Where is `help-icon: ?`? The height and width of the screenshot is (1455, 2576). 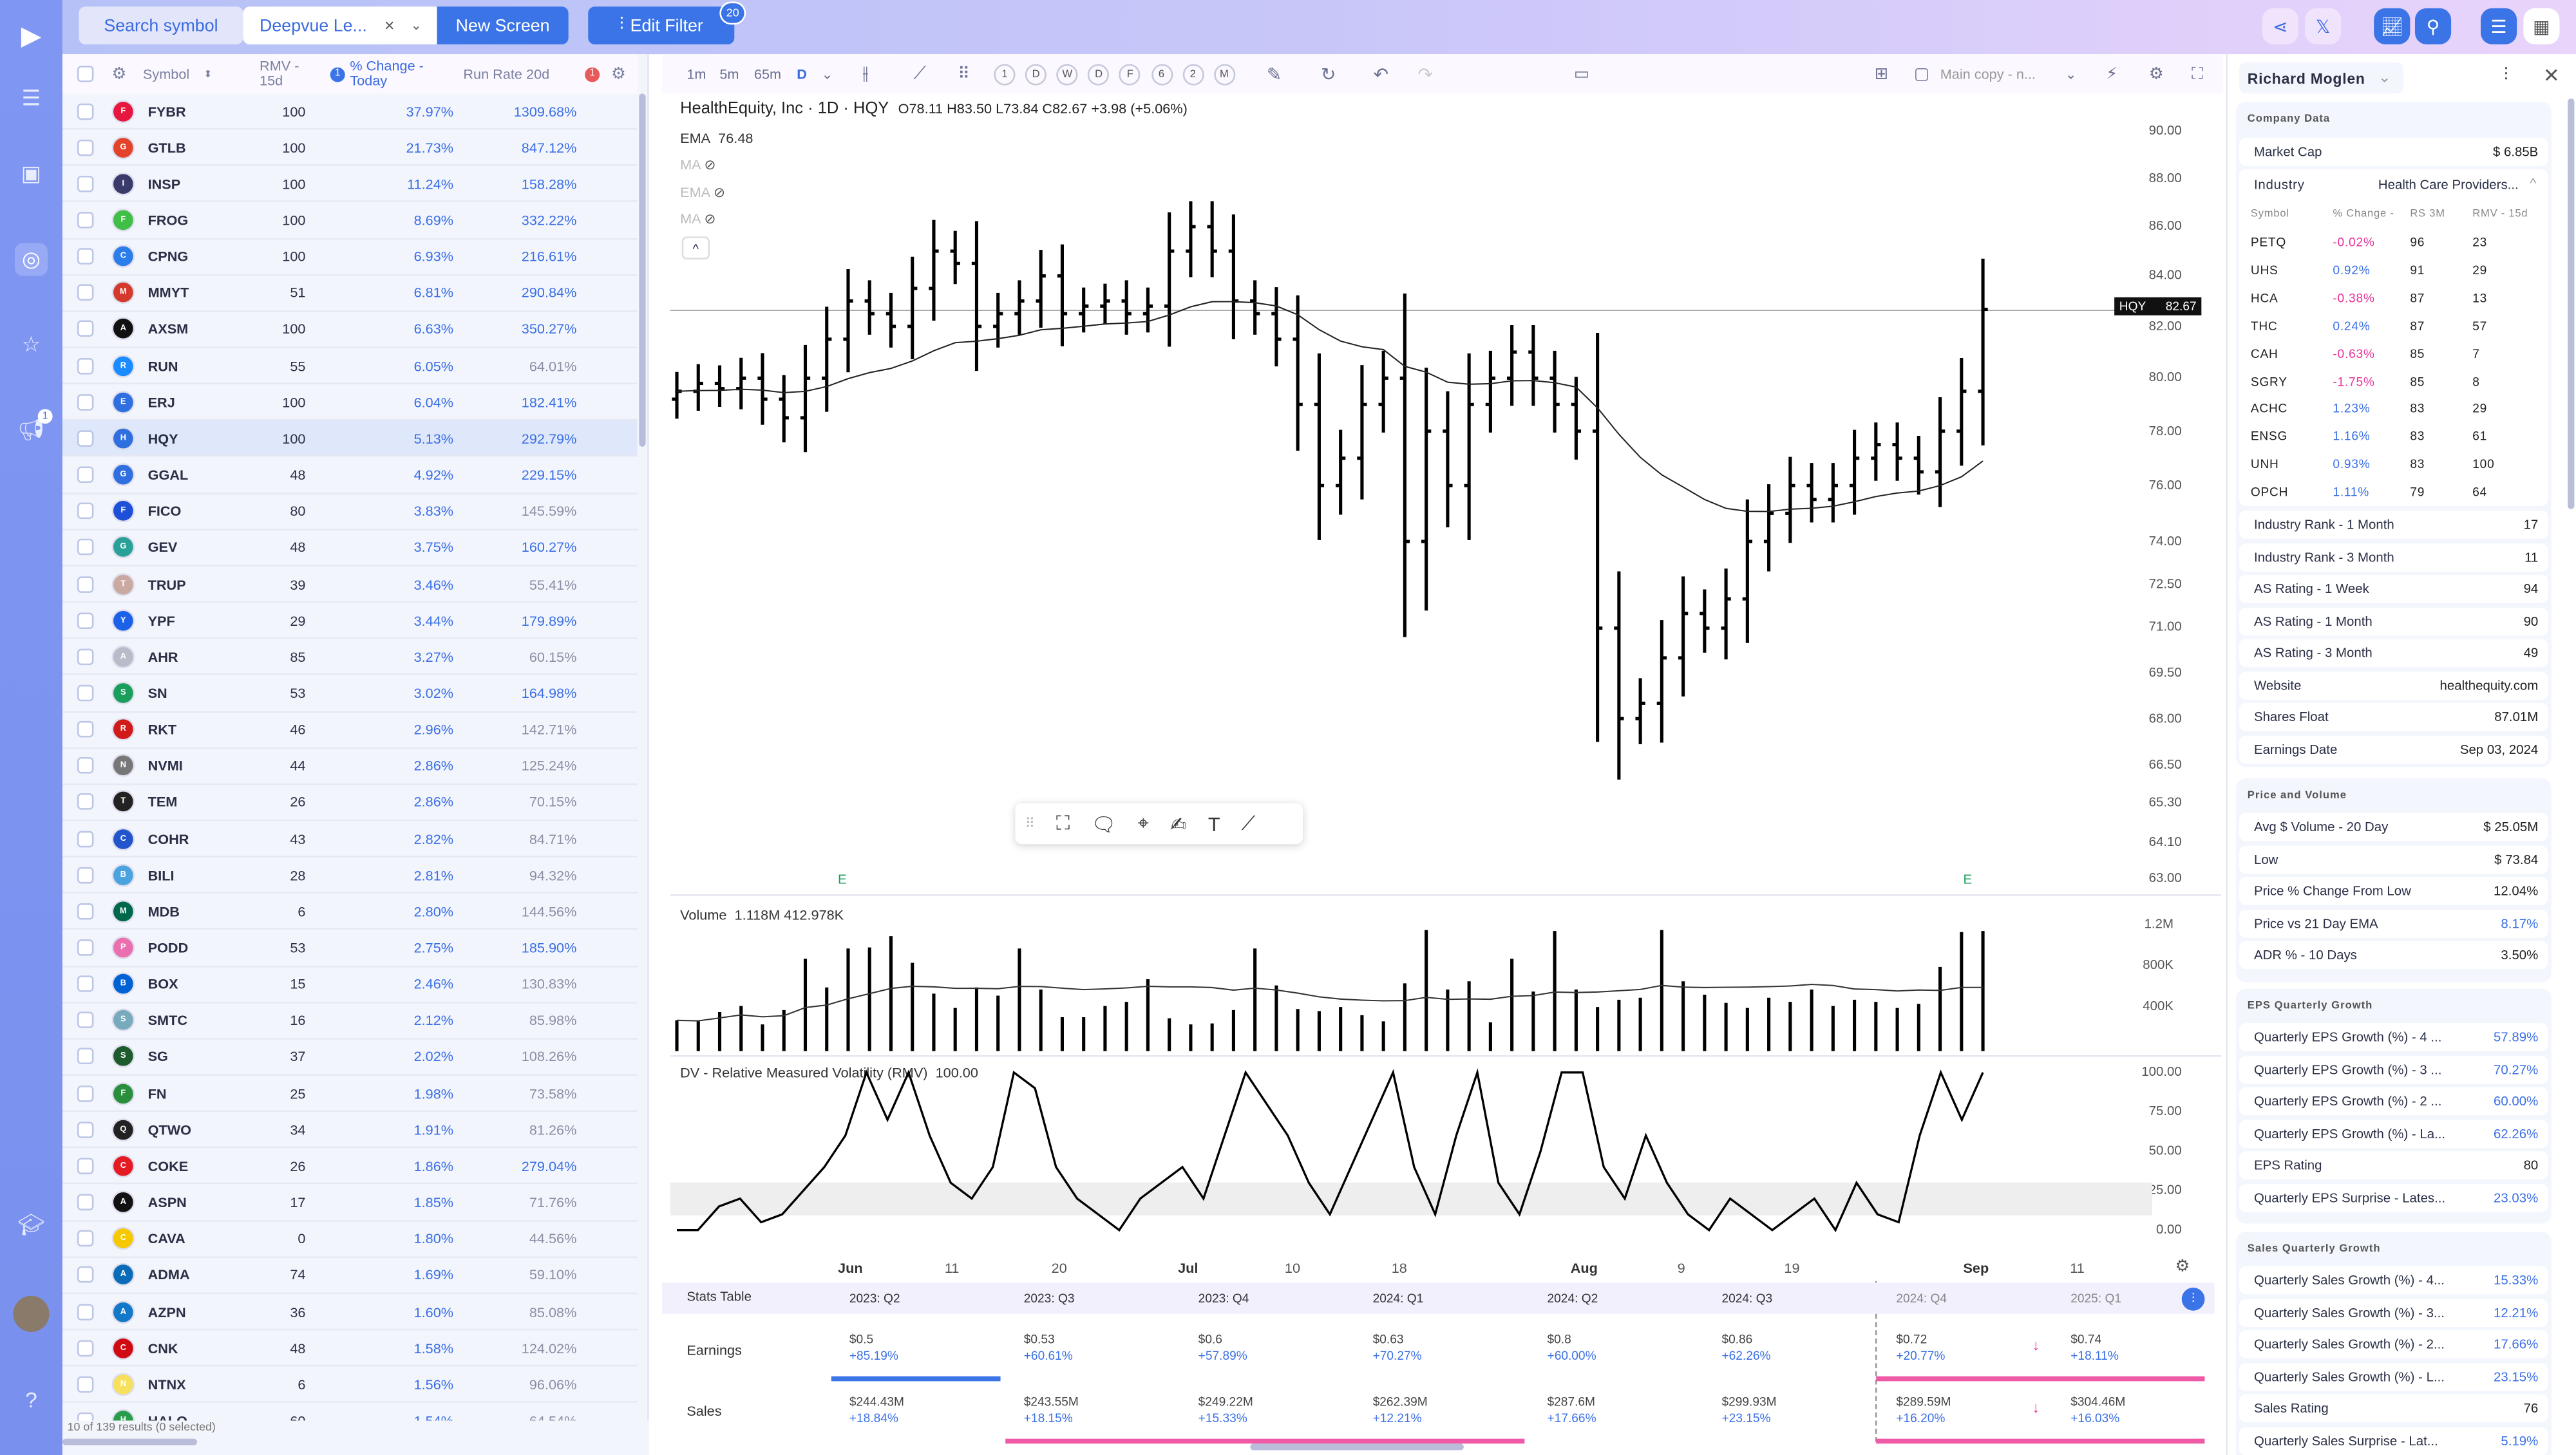 help-icon: ? is located at coordinates (31, 1399).